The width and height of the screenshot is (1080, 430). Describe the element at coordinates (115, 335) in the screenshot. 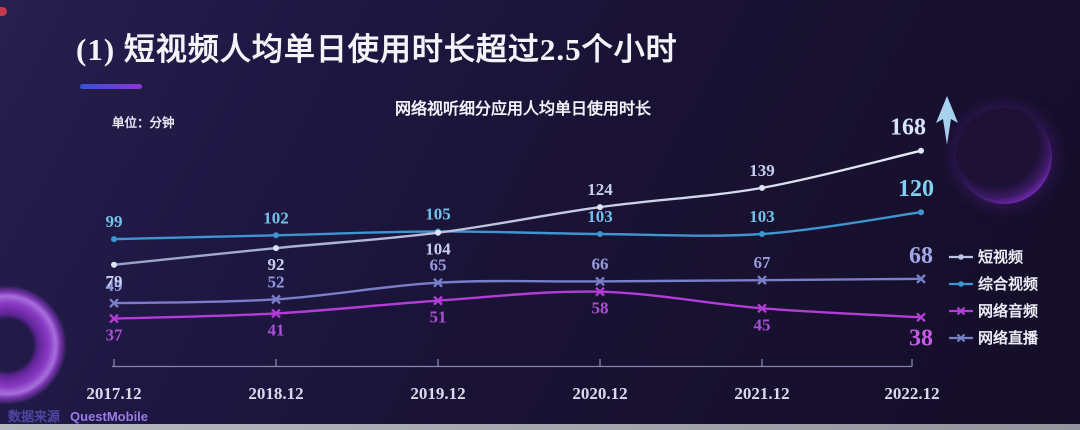

I see `value-label: 37` at that location.